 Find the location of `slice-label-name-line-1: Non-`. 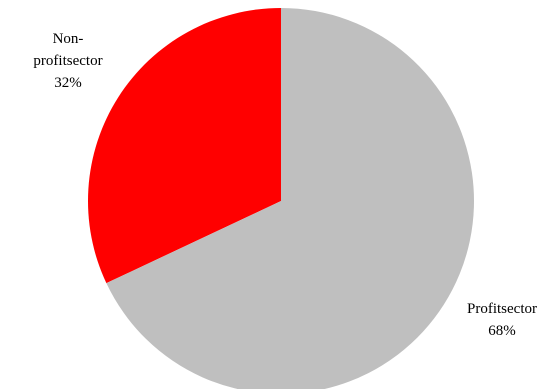

slice-label-name-line-1: Non- is located at coordinates (68, 39).